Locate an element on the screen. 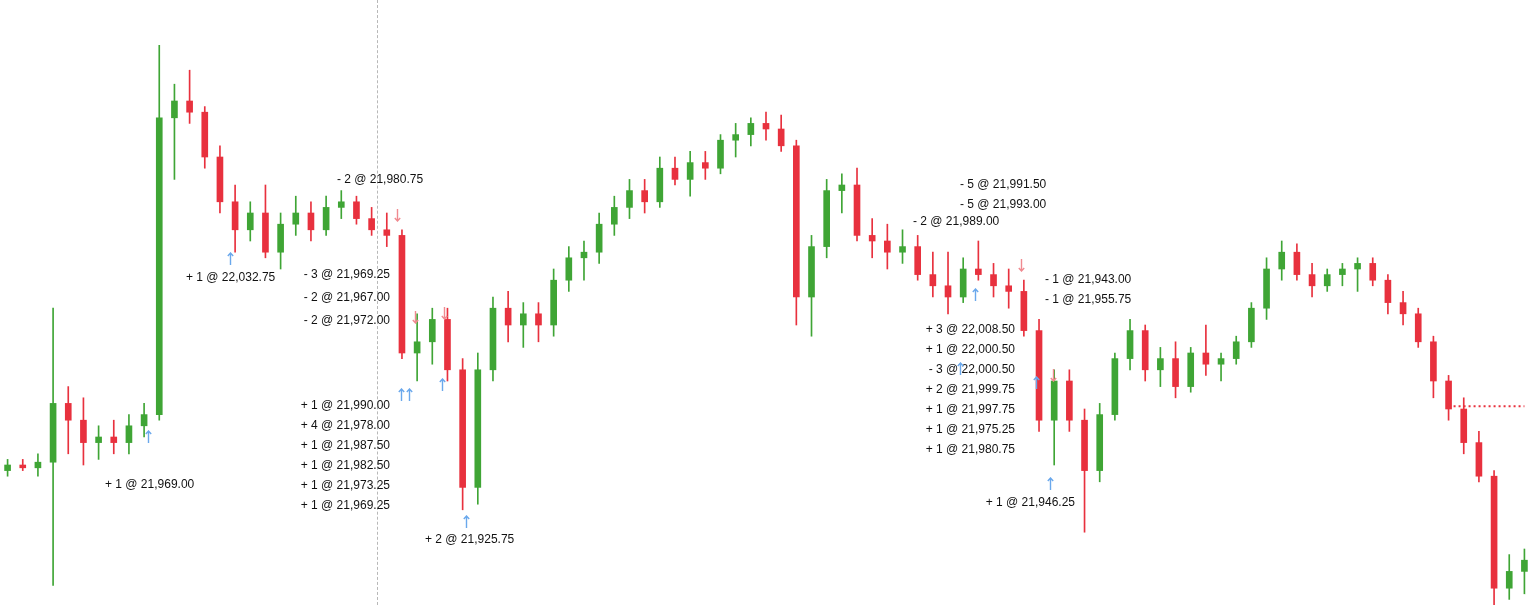  annotation: - 2 @ 21,980.75 is located at coordinates (380, 179).